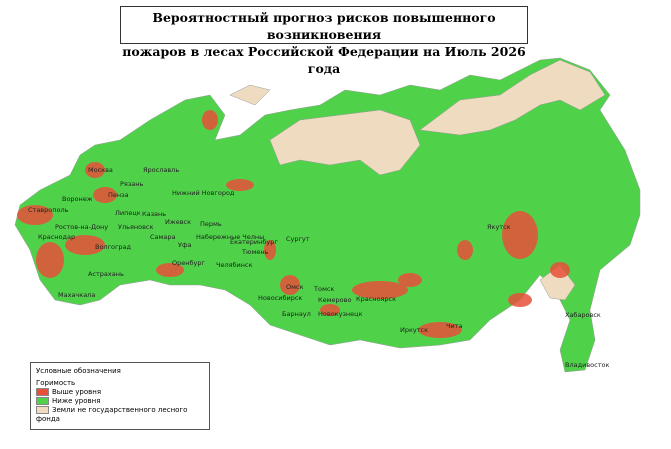 The height and width of the screenshot is (449, 671). I want to click on city-label: Ставрополь, so click(48, 210).